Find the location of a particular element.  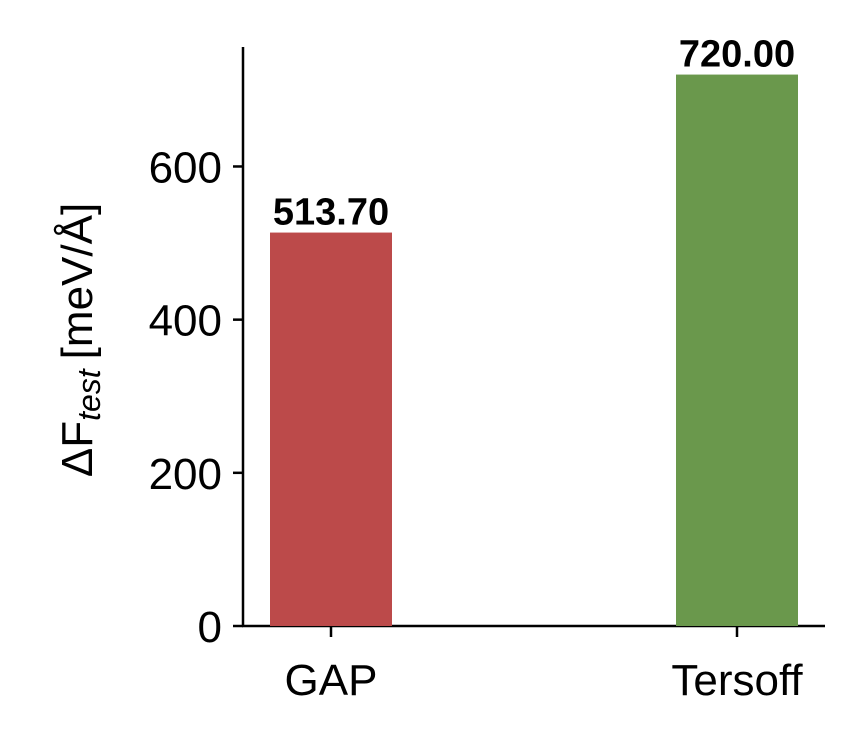

y-label-unit: [meV/Å] is located at coordinates (77, 281).